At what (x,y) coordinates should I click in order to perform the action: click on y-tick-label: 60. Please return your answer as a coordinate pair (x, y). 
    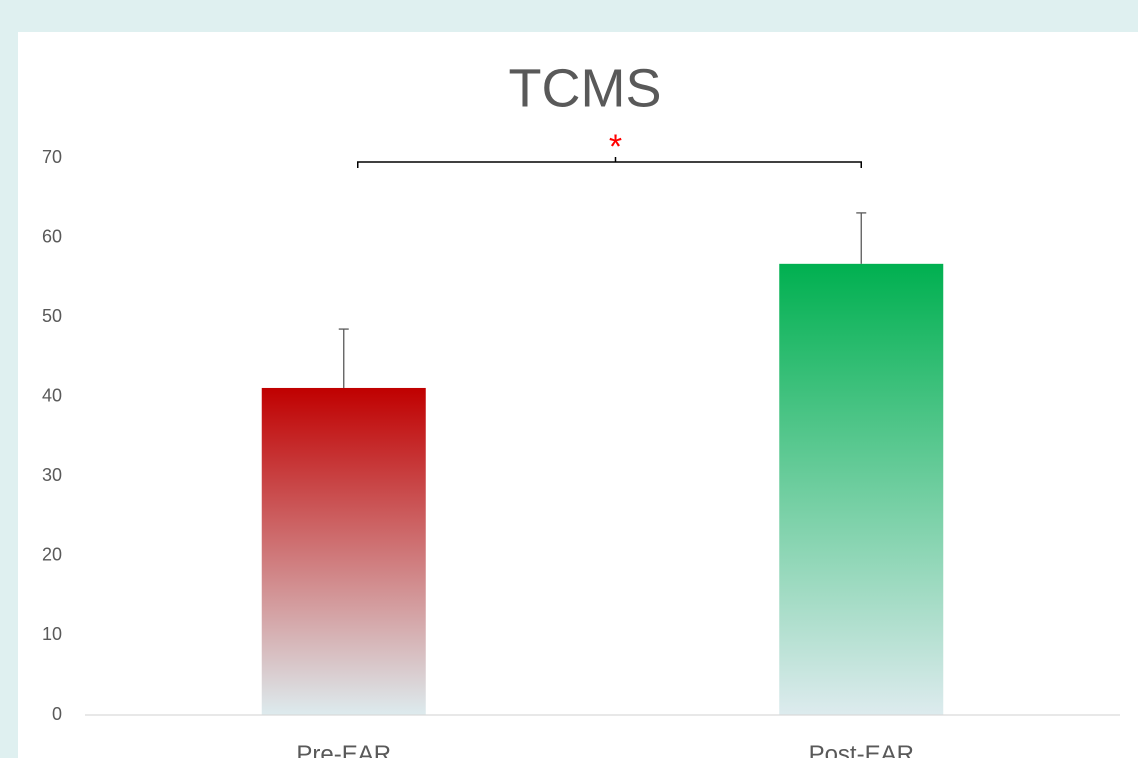
    Looking at the image, I should click on (52, 236).